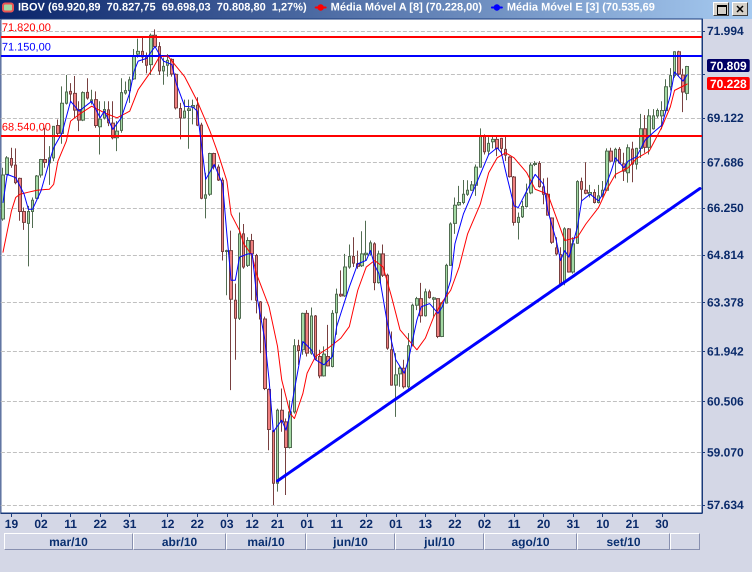 The width and height of the screenshot is (752, 572). What do you see at coordinates (725, 117) in the screenshot?
I see `y-tick-label: 69.122` at bounding box center [725, 117].